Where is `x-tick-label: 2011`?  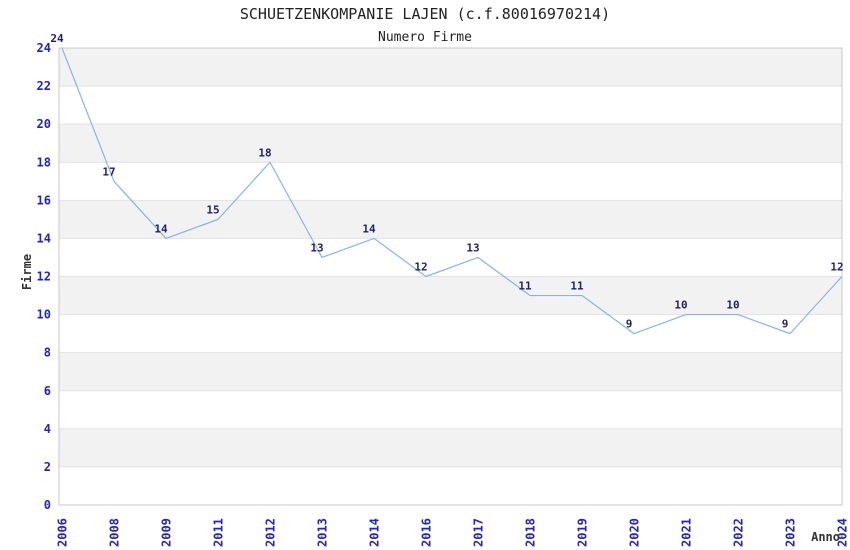 x-tick-label: 2011 is located at coordinates (219, 532).